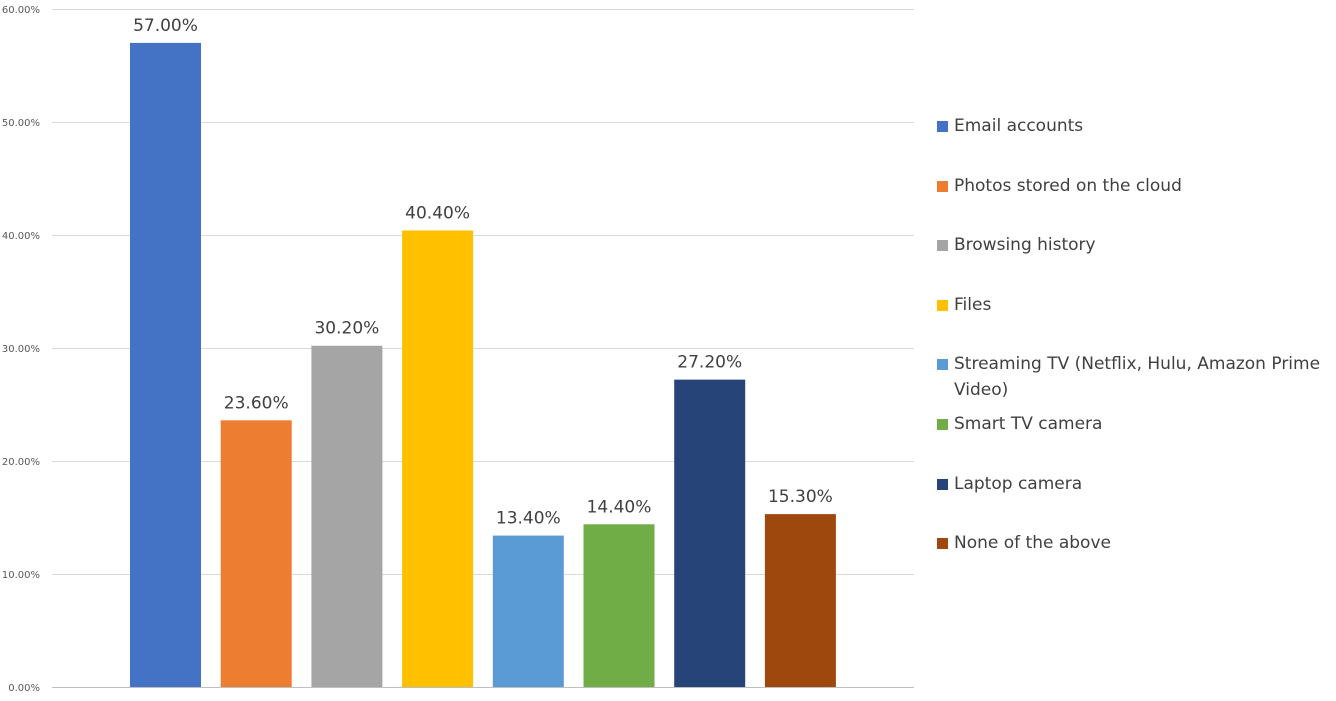  What do you see at coordinates (709, 363) in the screenshot?
I see `data-label: 27.20%` at bounding box center [709, 363].